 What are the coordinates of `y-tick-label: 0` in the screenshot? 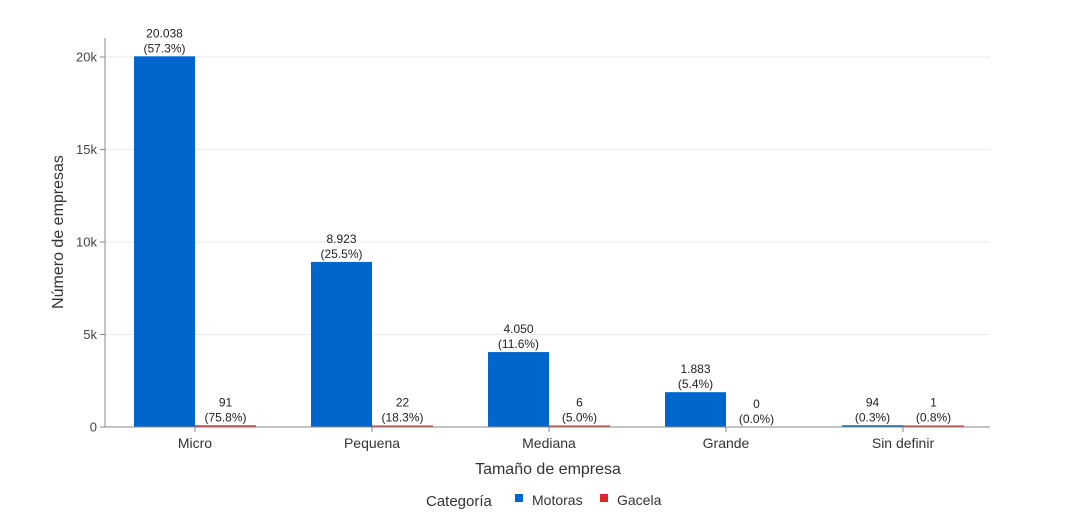 It's located at (93, 427).